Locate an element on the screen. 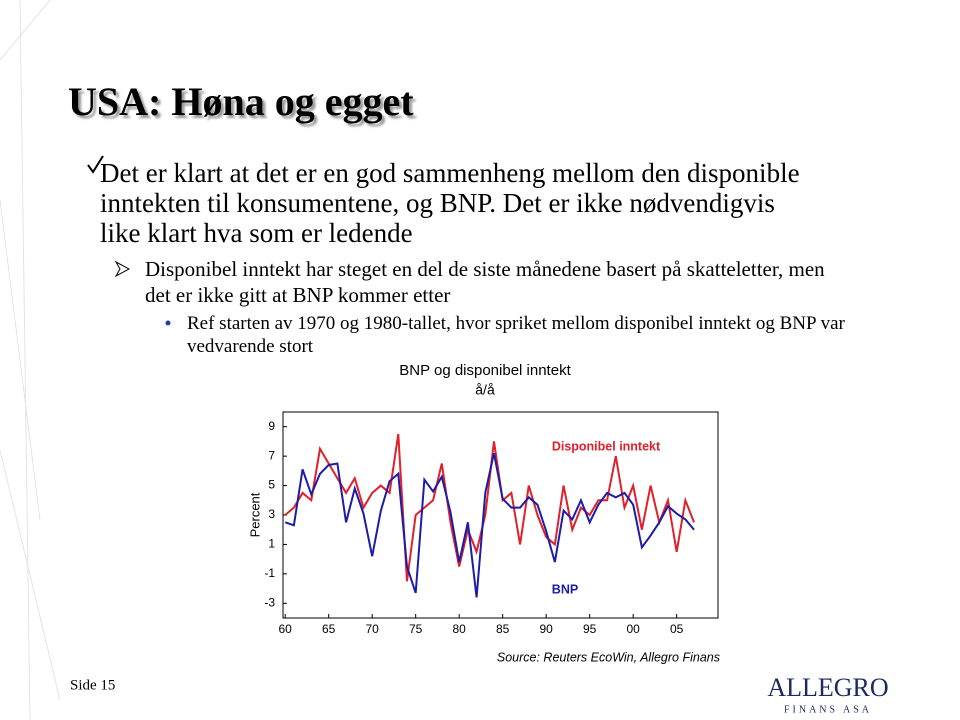 This screenshot has width=960, height=720. y-tick-label: 3 is located at coordinates (271, 514).